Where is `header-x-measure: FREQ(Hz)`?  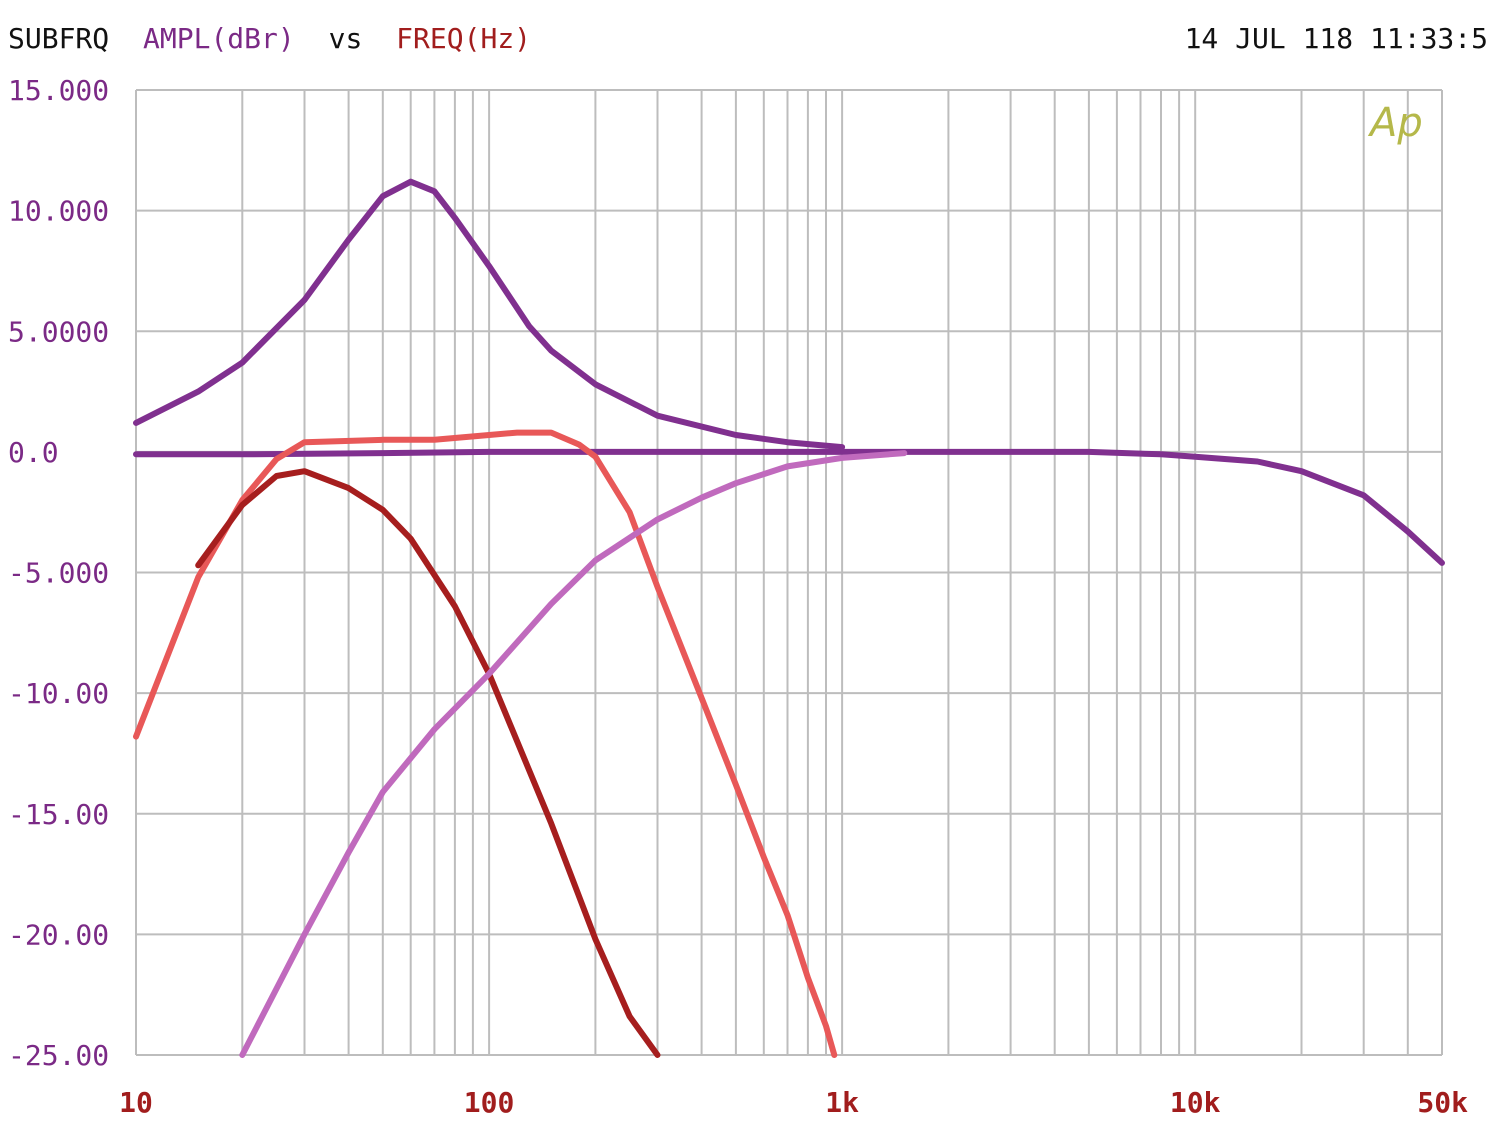 header-x-measure: FREQ(Hz) is located at coordinates (463, 38).